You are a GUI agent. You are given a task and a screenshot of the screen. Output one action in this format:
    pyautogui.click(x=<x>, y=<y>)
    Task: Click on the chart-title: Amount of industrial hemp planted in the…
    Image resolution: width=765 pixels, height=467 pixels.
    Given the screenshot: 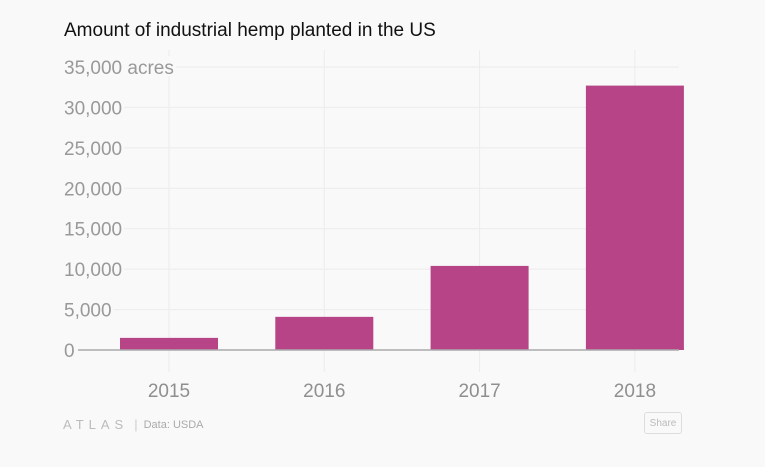 What is the action you would take?
    pyautogui.click(x=250, y=30)
    